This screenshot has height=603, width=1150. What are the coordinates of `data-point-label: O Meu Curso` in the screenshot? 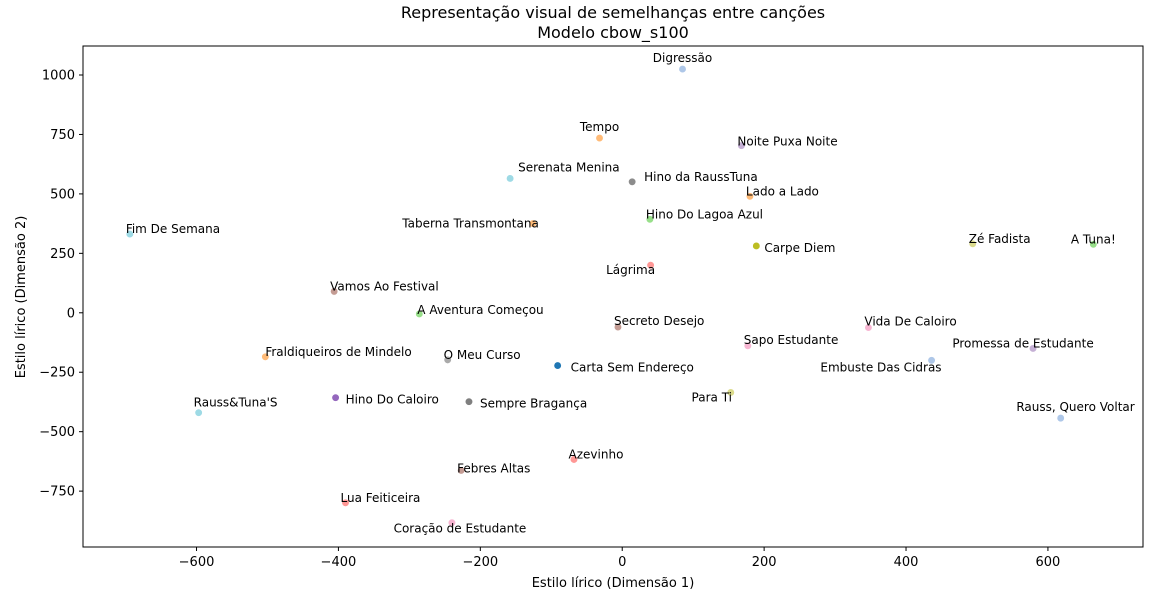 It's located at (482, 355).